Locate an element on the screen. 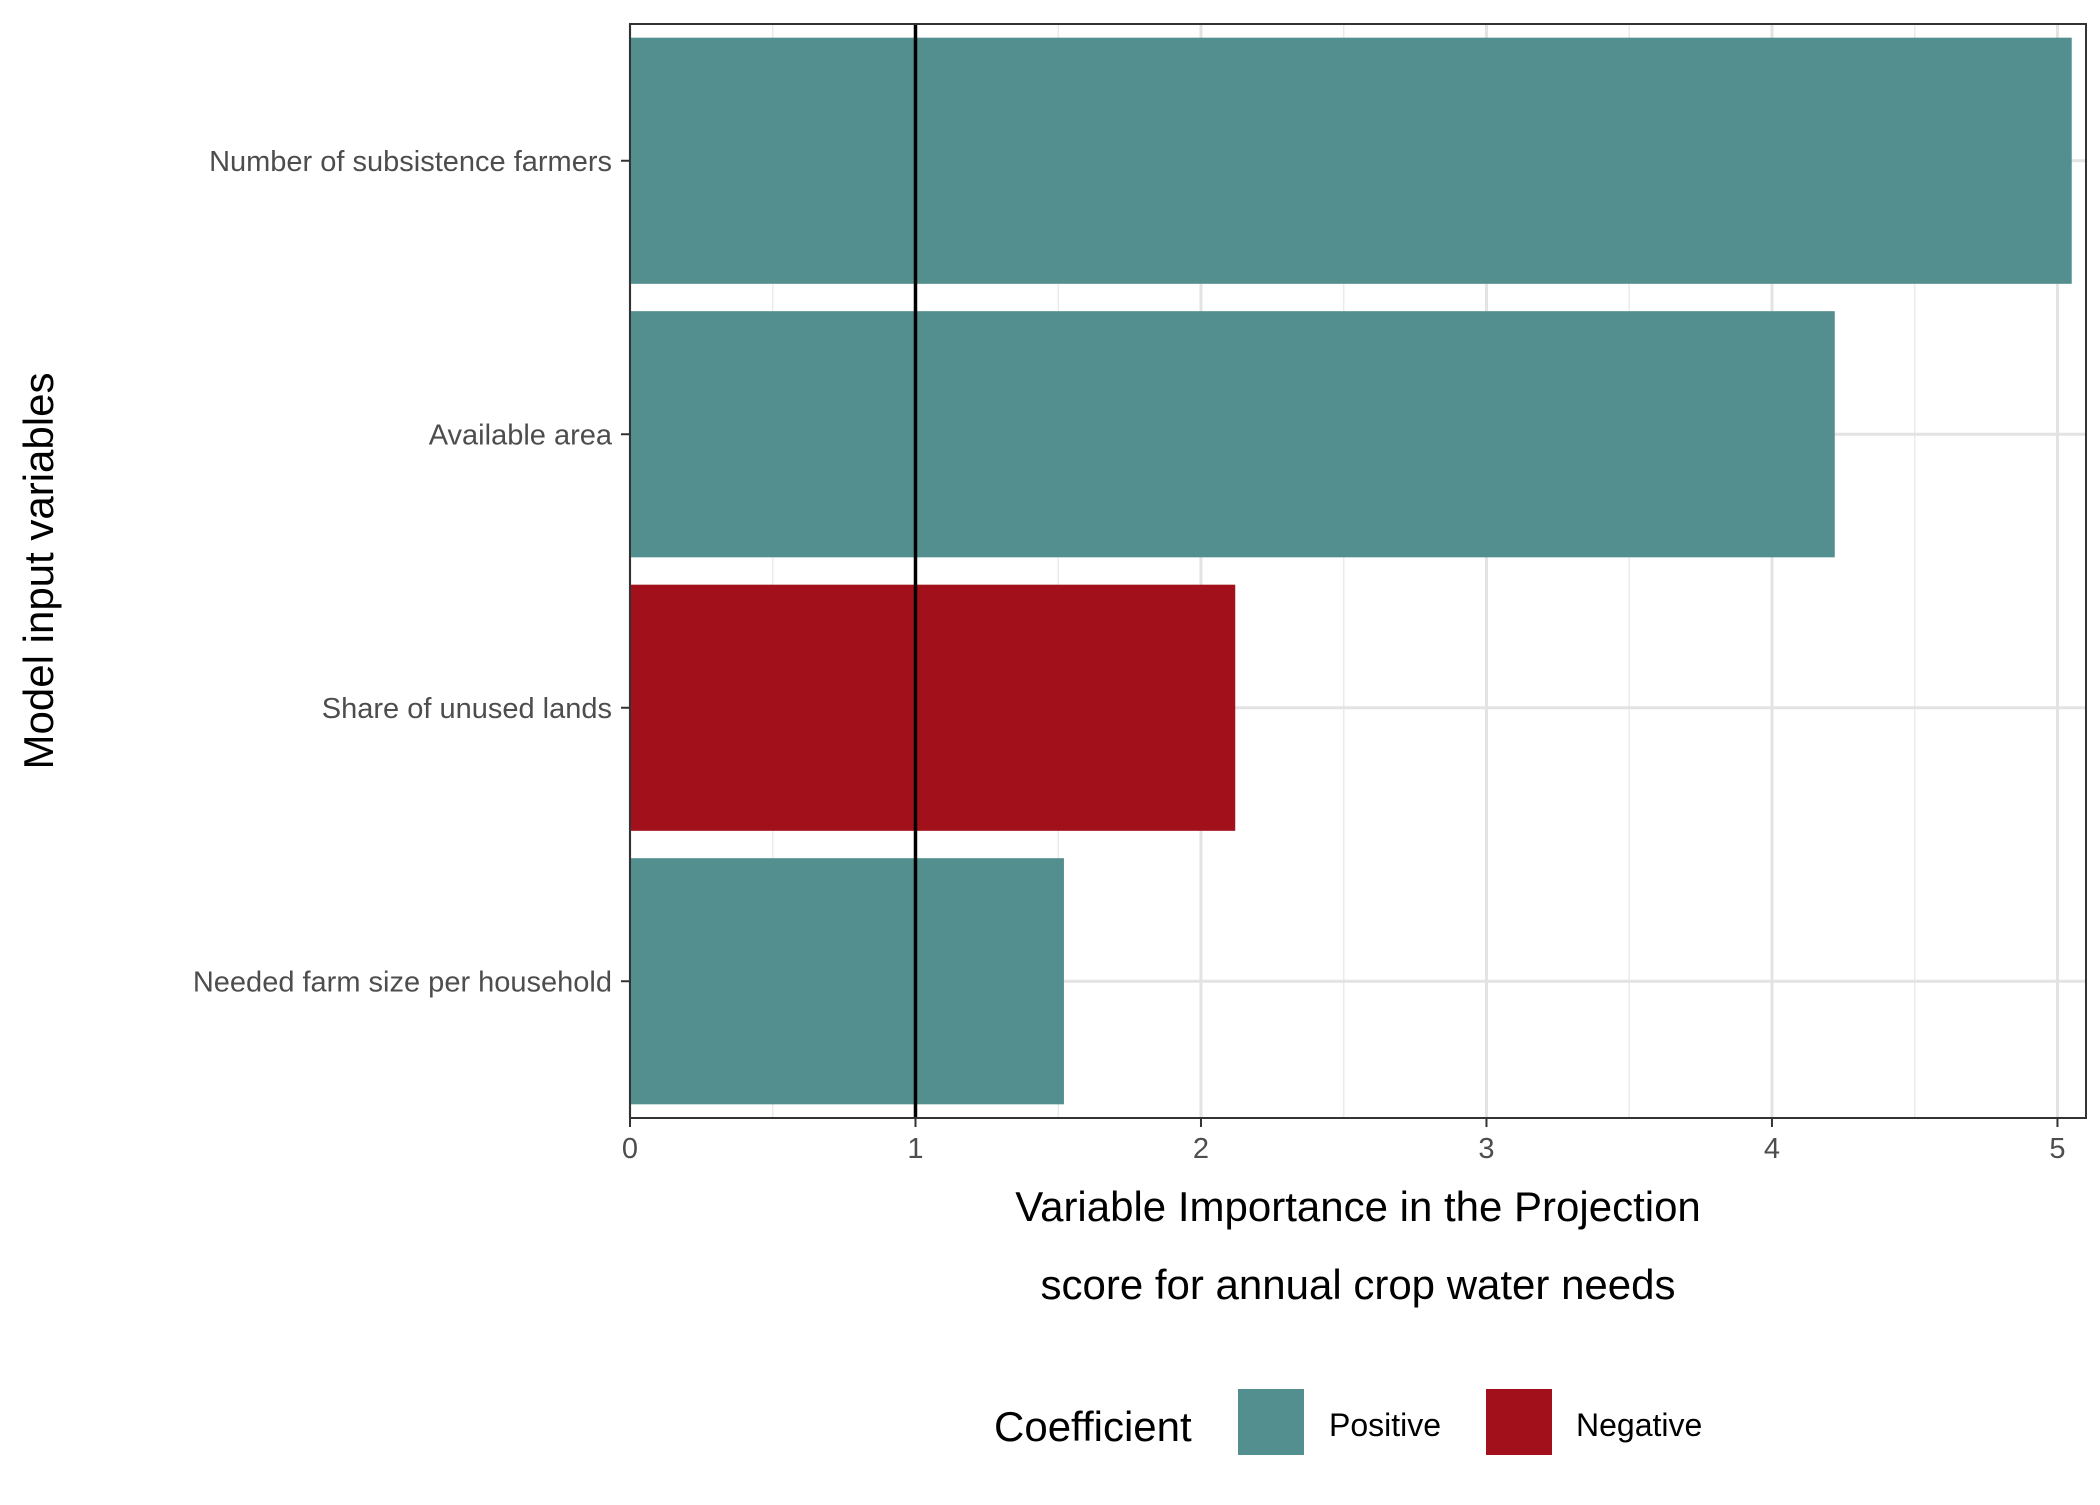  x-axis-title-line-1: Variable Importance in the Projection is located at coordinates (1358, 1206).